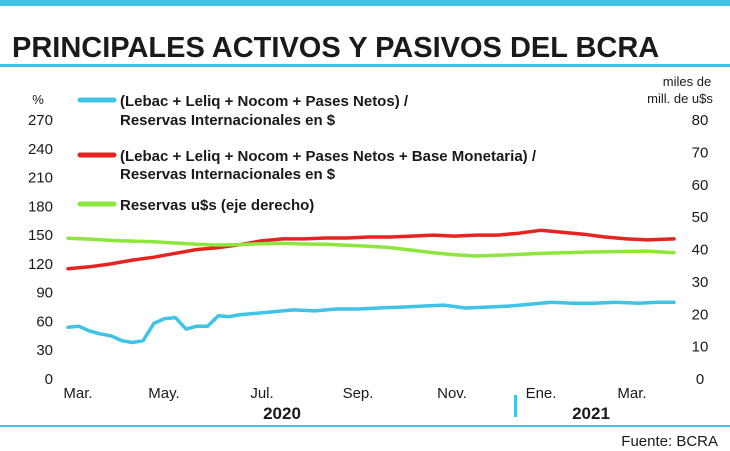 The width and height of the screenshot is (730, 451). Describe the element at coordinates (264, 101) in the screenshot. I see `legend-series-1-line1: (Lebac + Leliq + Nocom + Pases Netos) /` at that location.